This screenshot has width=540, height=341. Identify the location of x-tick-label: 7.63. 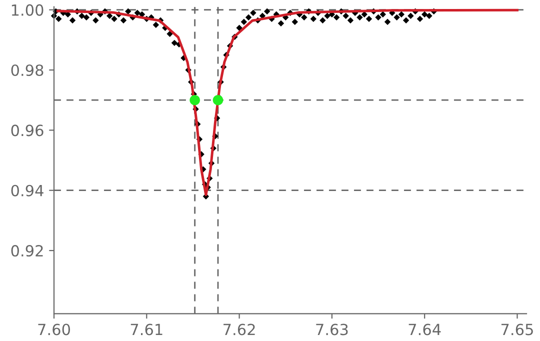
(332, 330).